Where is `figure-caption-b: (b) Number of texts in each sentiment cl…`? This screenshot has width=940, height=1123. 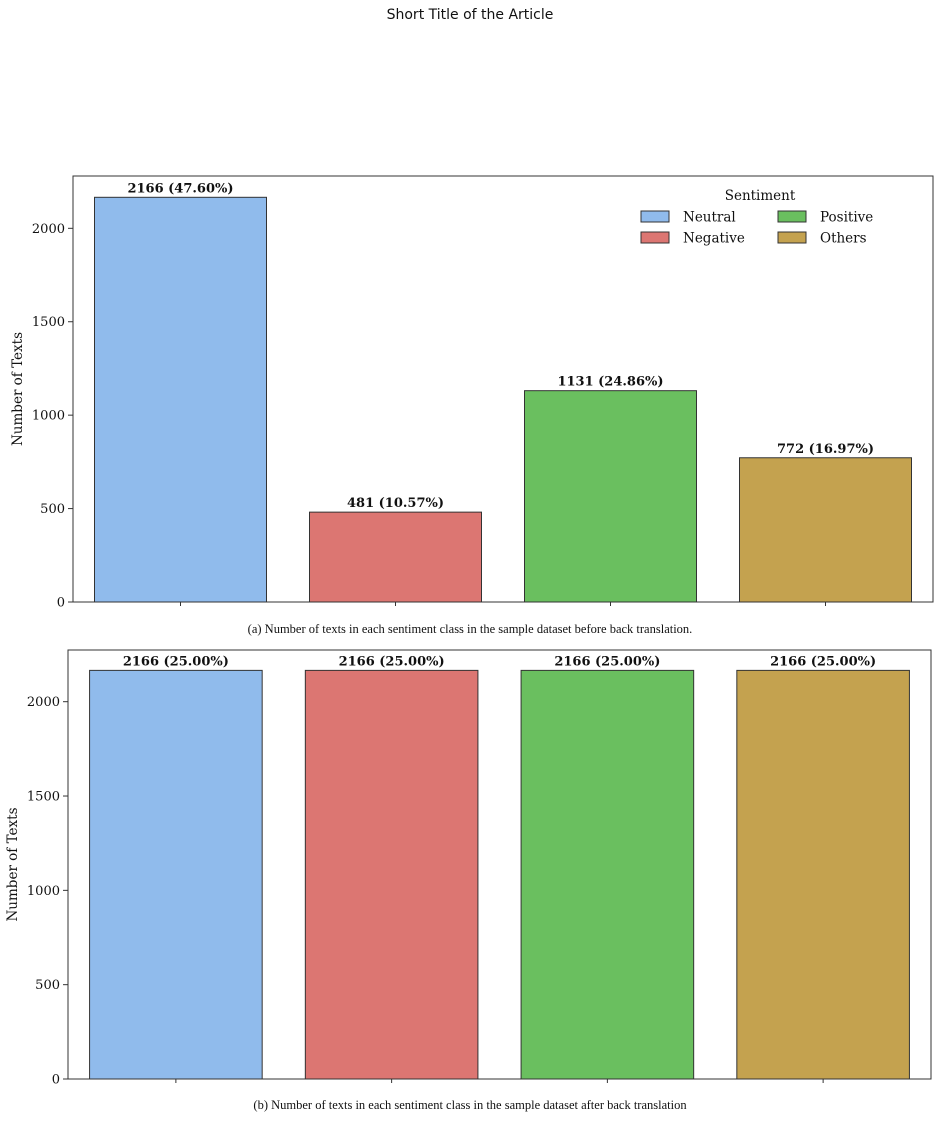 figure-caption-b: (b) Number of texts in each sentiment cl… is located at coordinates (470, 1105).